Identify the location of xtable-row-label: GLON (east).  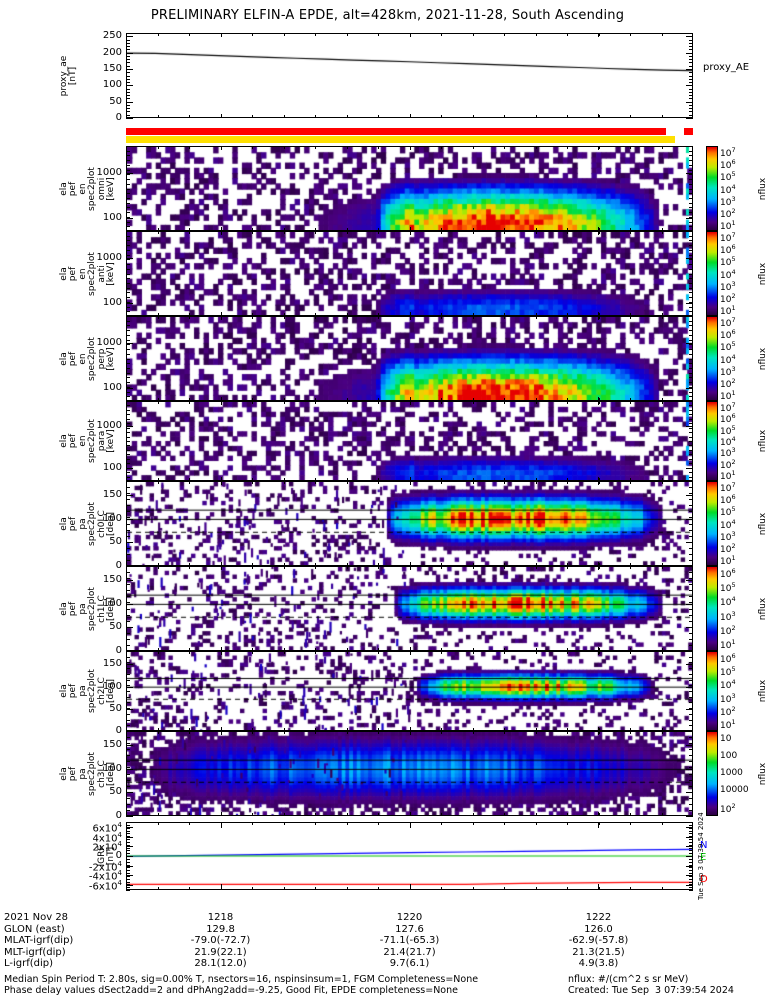
(34, 929).